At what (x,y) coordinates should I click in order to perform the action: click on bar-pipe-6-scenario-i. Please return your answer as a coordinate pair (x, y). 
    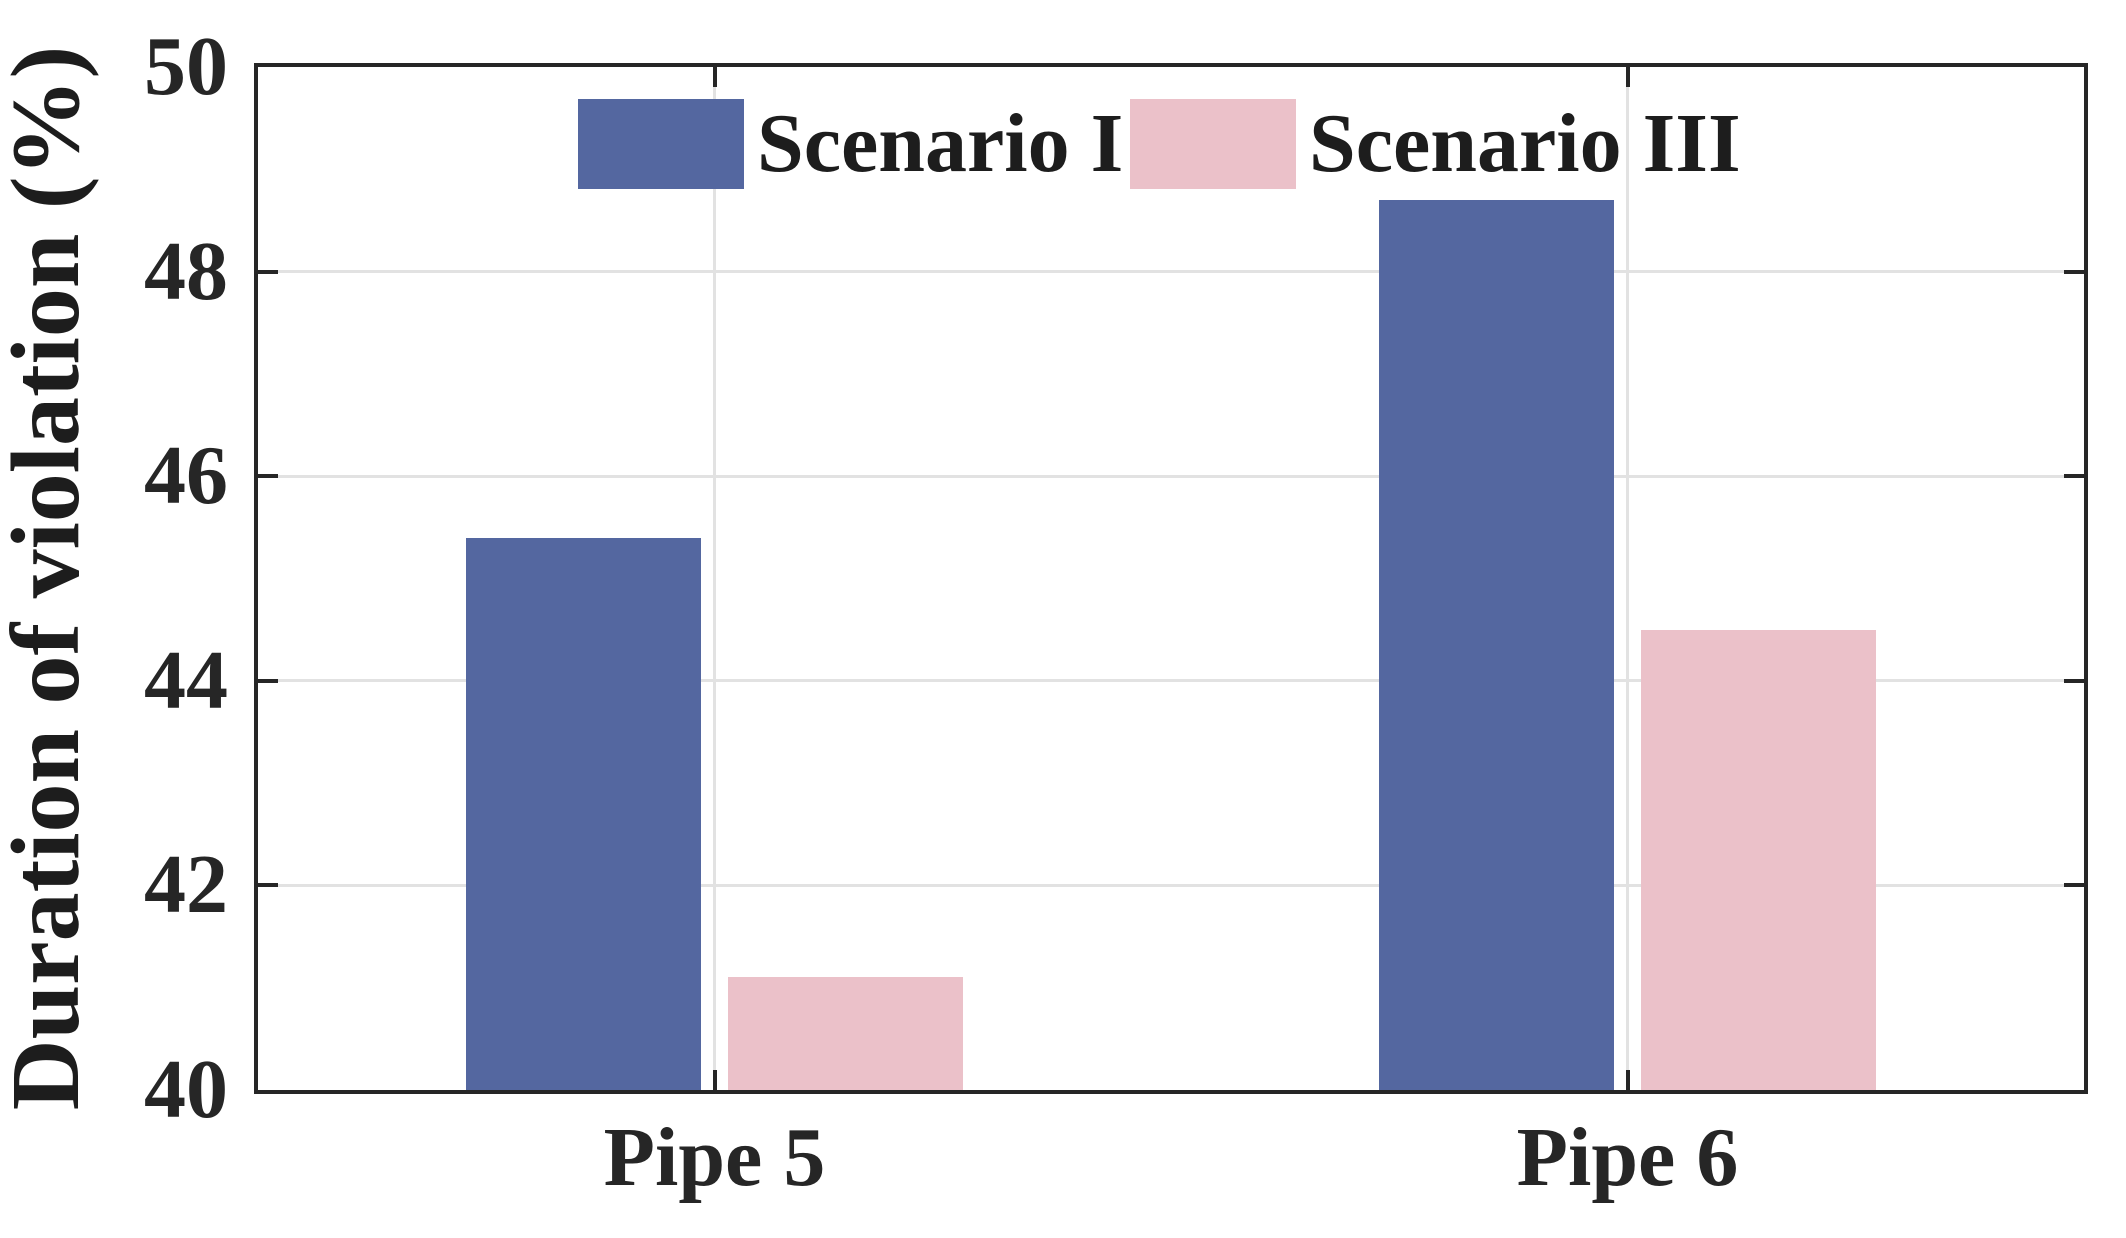
    Looking at the image, I should click on (1497, 645).